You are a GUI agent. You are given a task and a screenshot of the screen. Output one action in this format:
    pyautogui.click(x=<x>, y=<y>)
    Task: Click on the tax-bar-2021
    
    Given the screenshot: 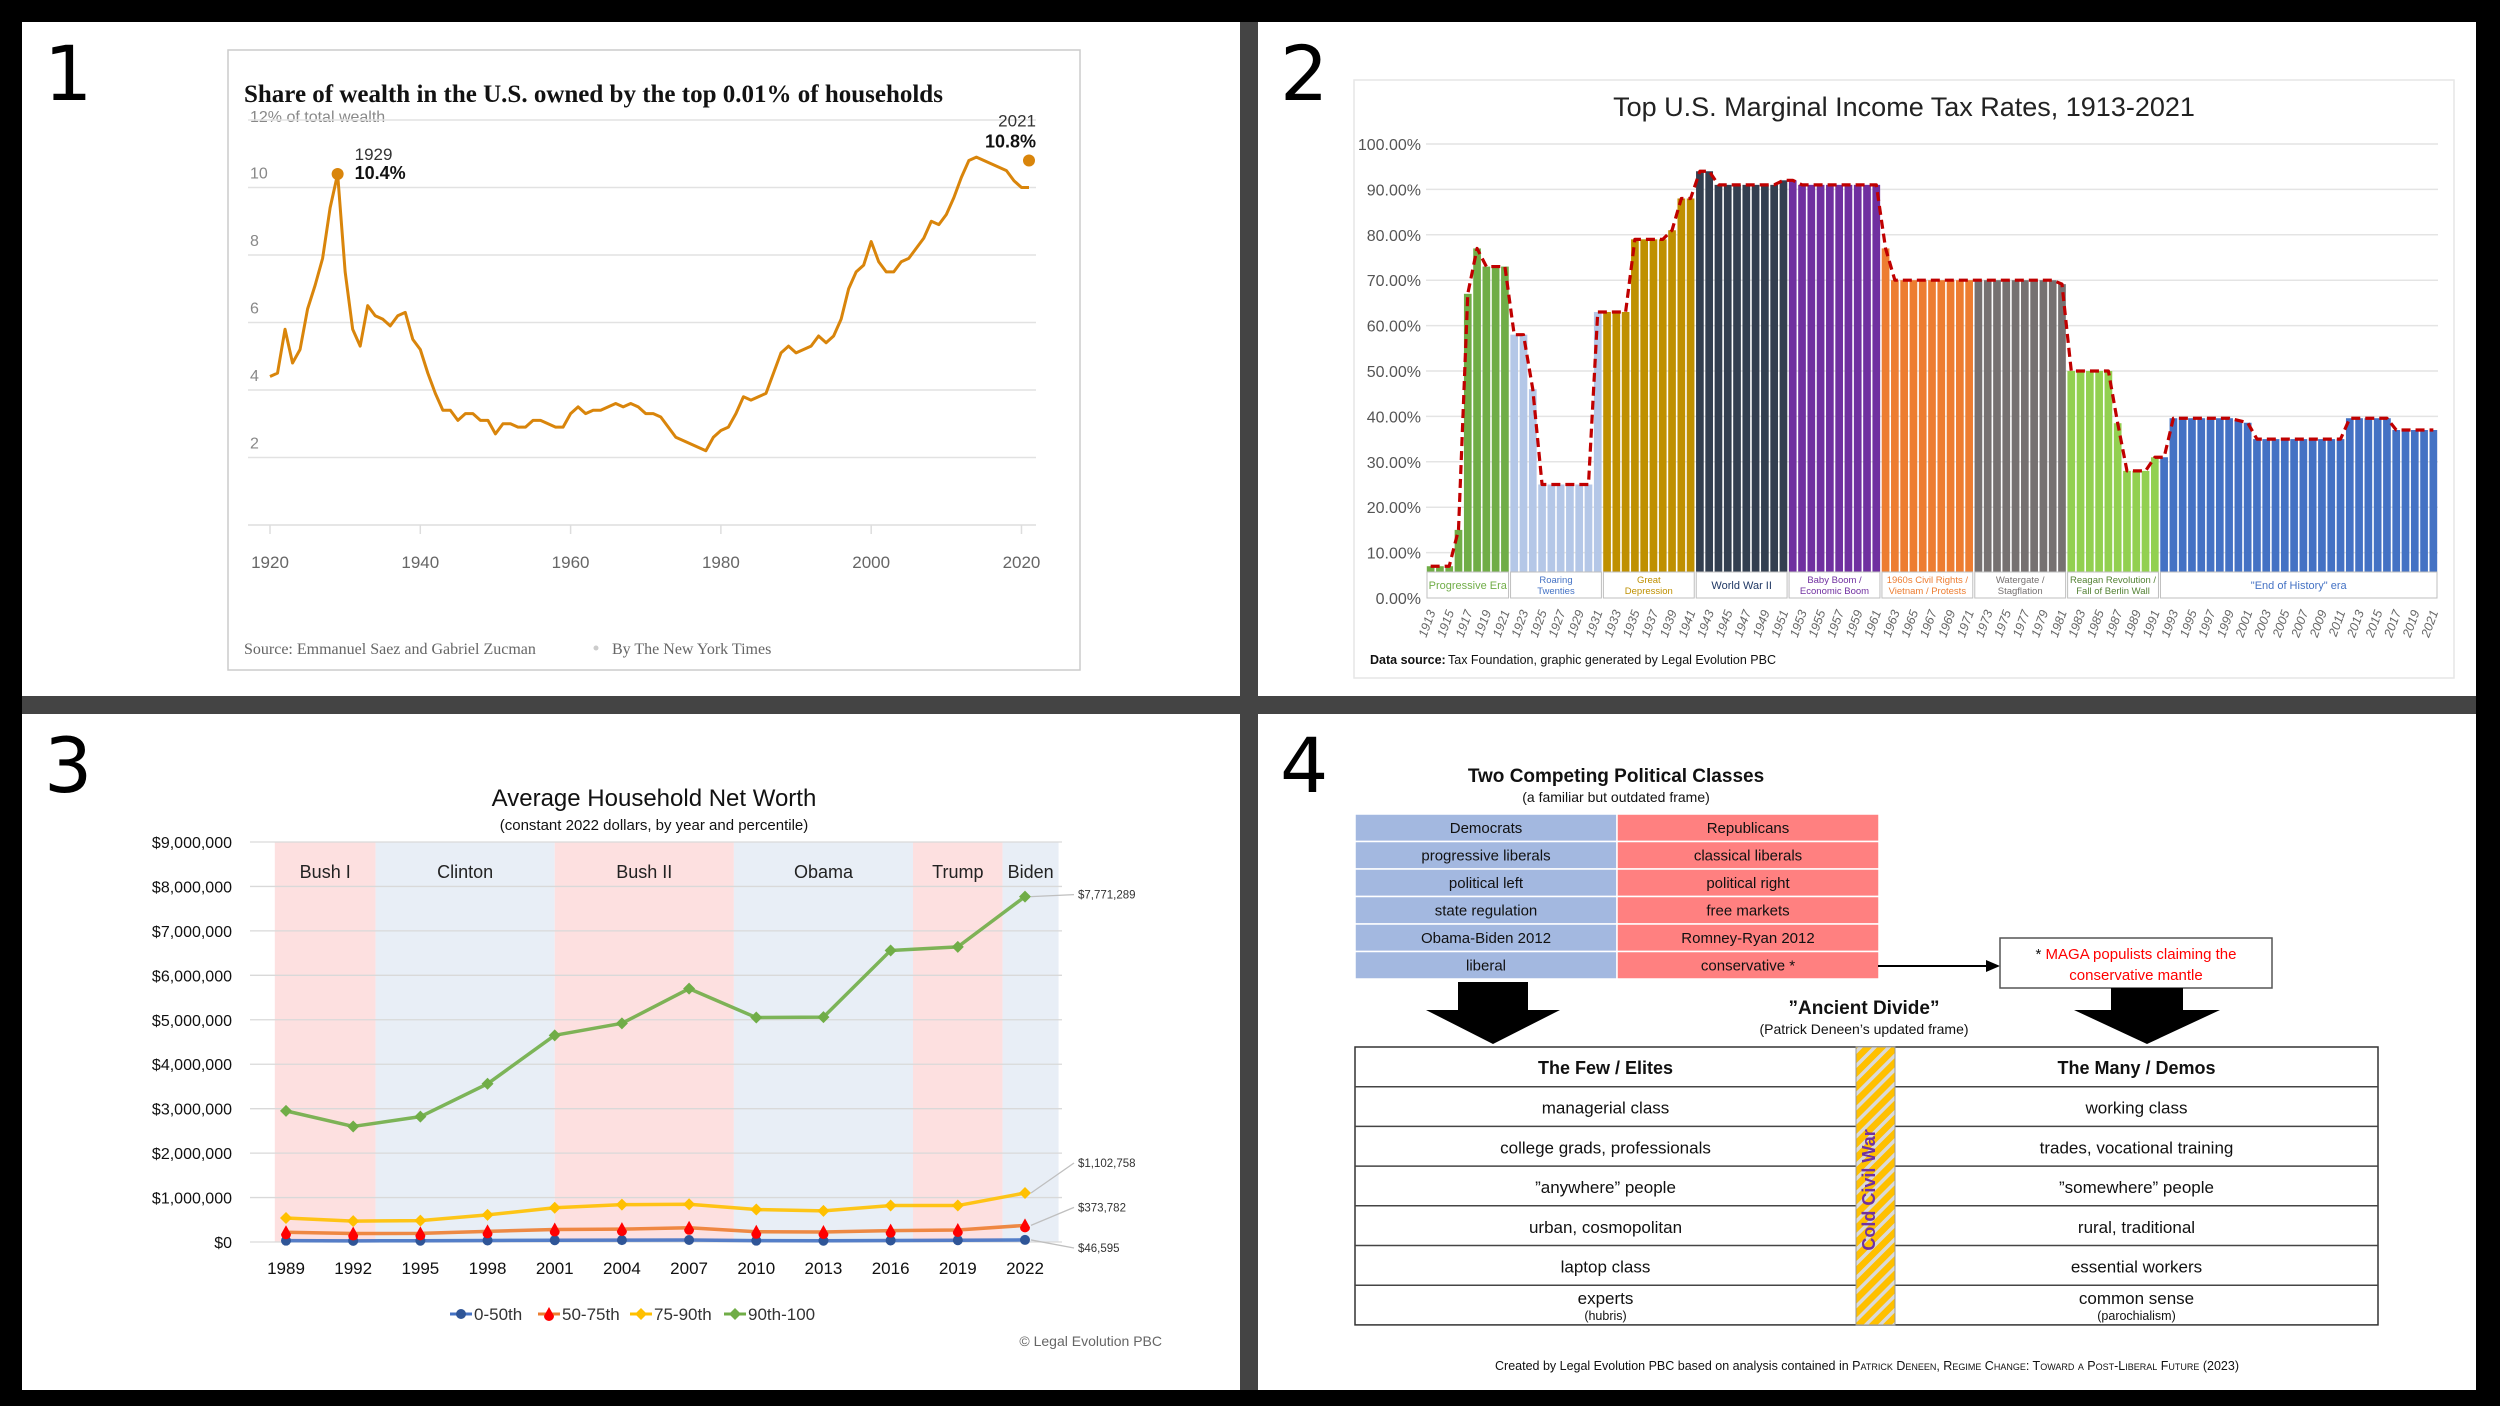 What is the action you would take?
    pyautogui.click(x=2433, y=514)
    